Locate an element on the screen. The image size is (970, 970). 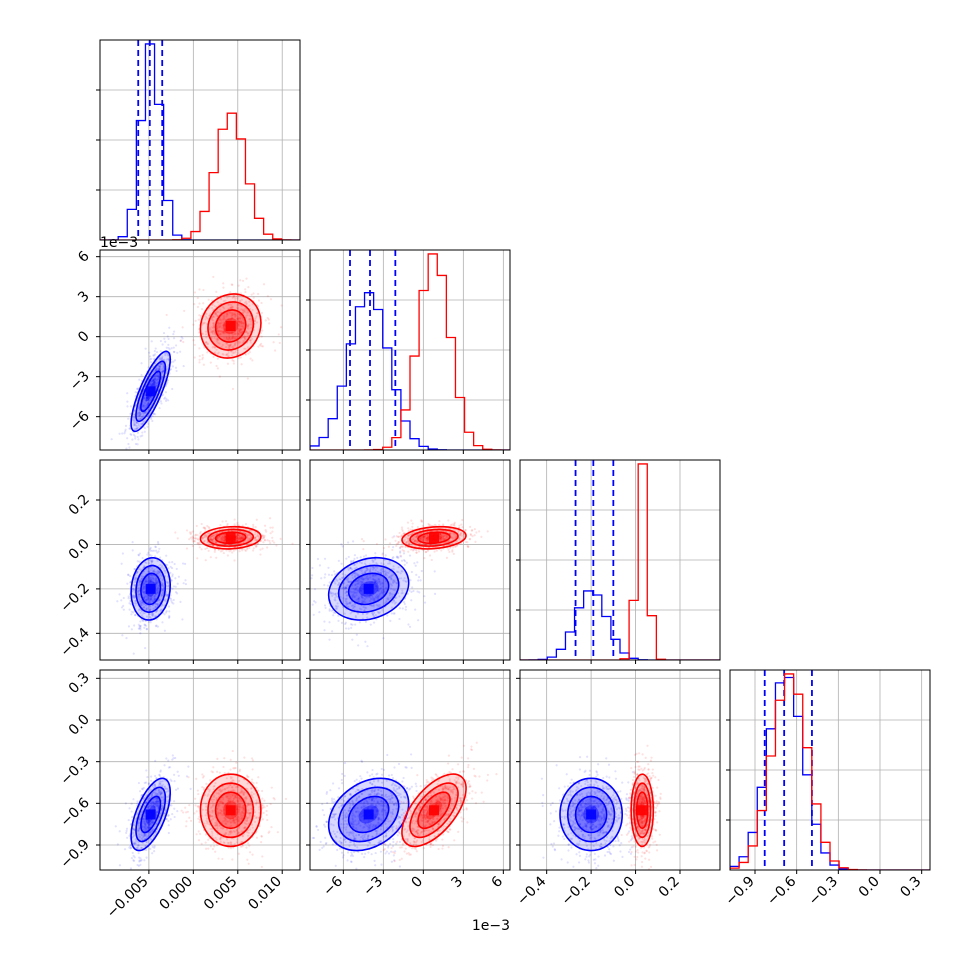
x-tick-label: 0.0 is located at coordinates (869, 887).